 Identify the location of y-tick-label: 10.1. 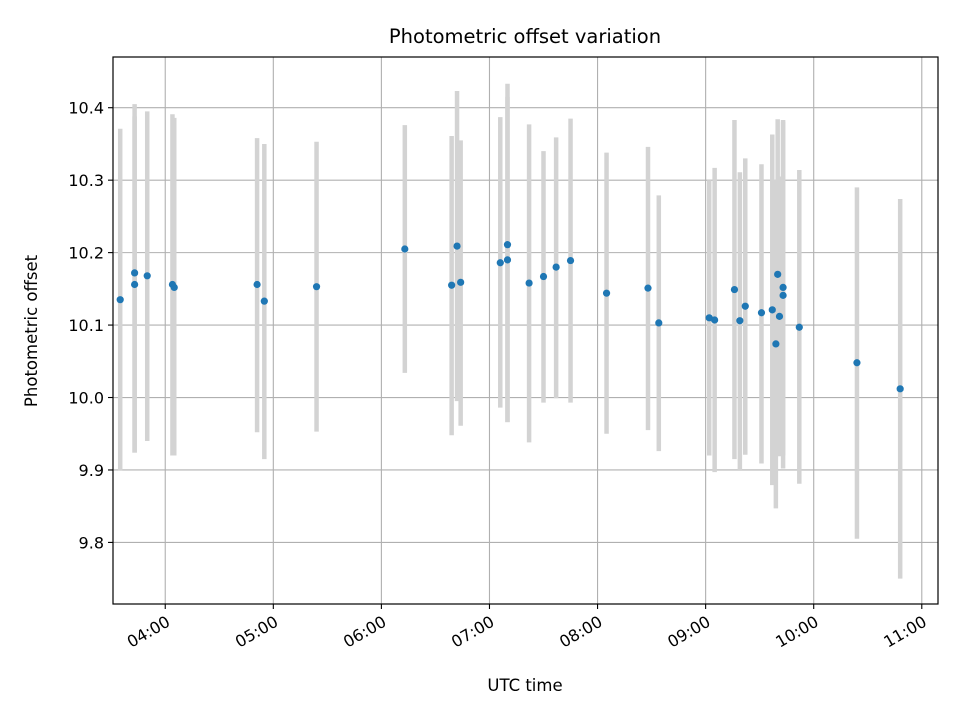
(86, 325).